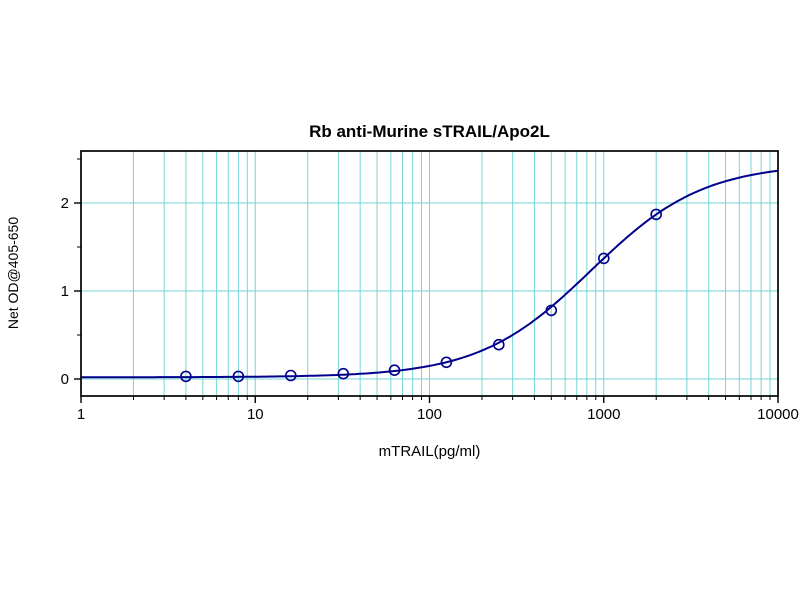  I want to click on x-tick-label: 1, so click(81, 414).